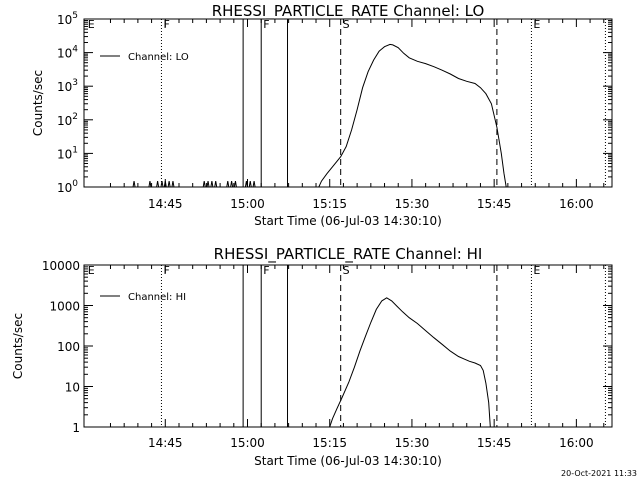  I want to click on y-tick-label: 10¹, so click(67, 153).